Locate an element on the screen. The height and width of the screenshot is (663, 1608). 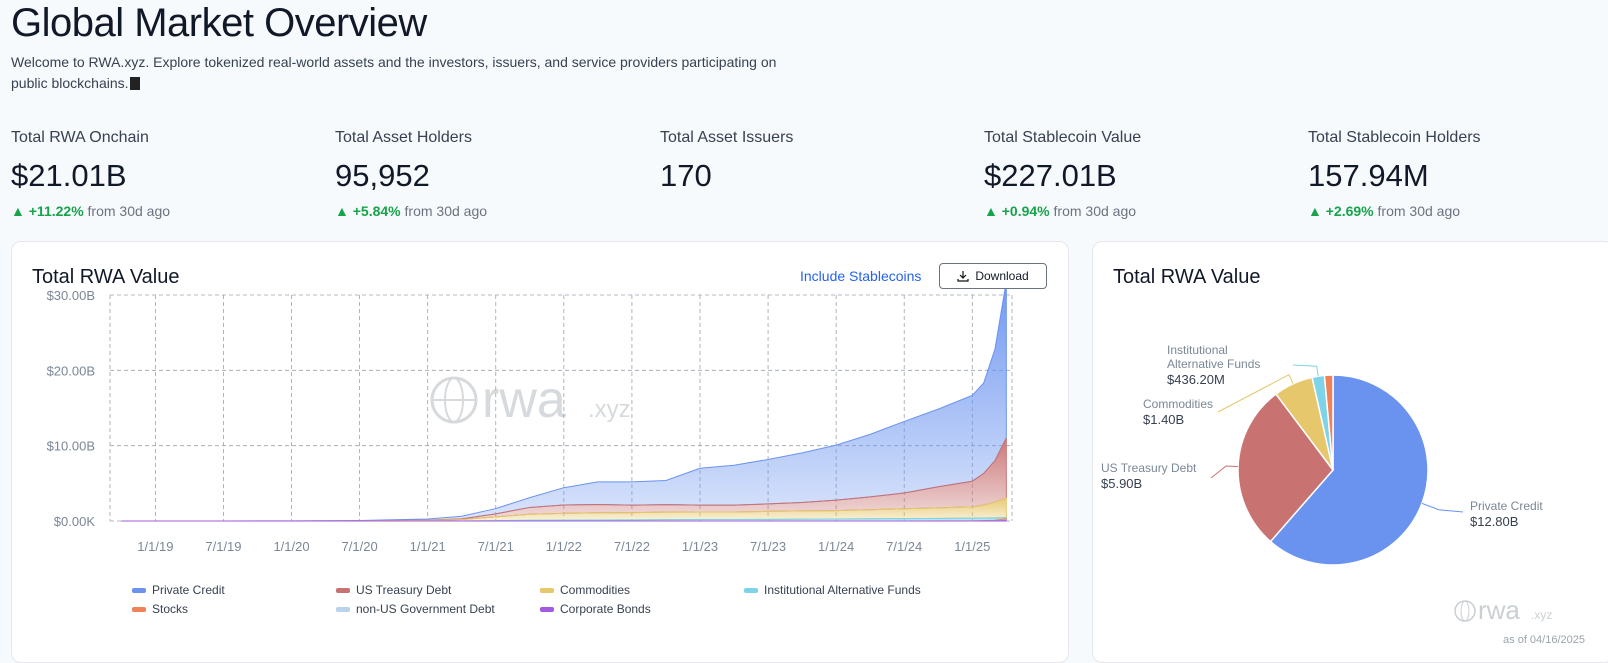
legend-label: Commodities is located at coordinates (595, 590).